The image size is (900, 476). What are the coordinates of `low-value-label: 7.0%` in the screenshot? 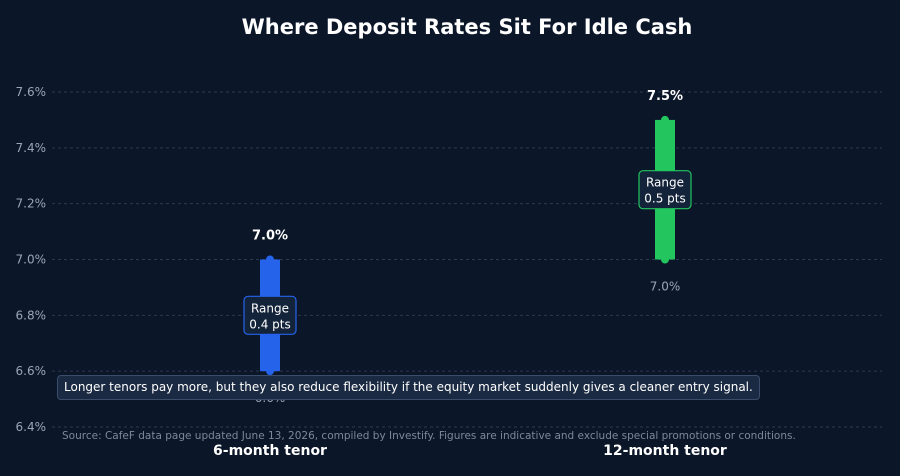 It's located at (665, 287).